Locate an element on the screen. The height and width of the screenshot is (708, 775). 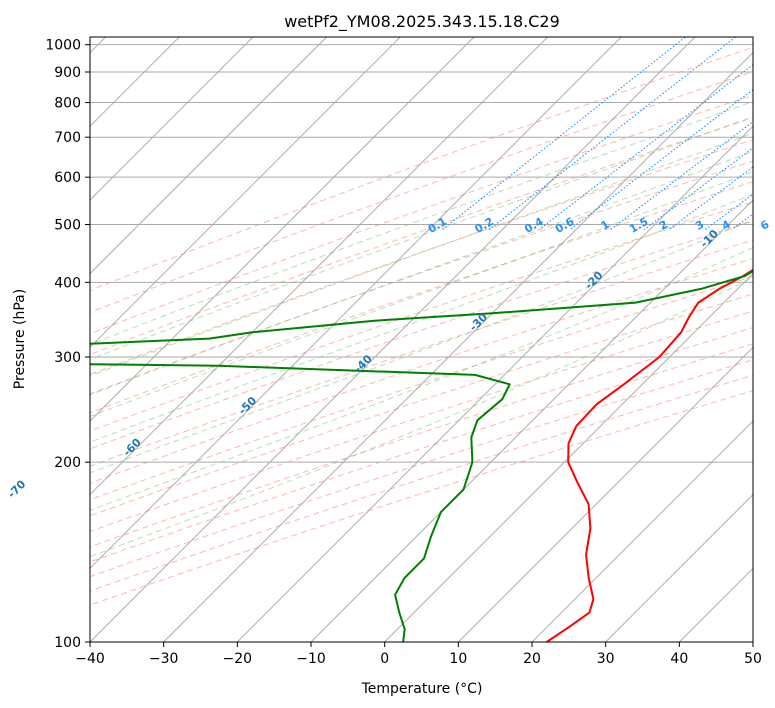
mixing-ratio-value-label: 6 is located at coordinates (764, 225).